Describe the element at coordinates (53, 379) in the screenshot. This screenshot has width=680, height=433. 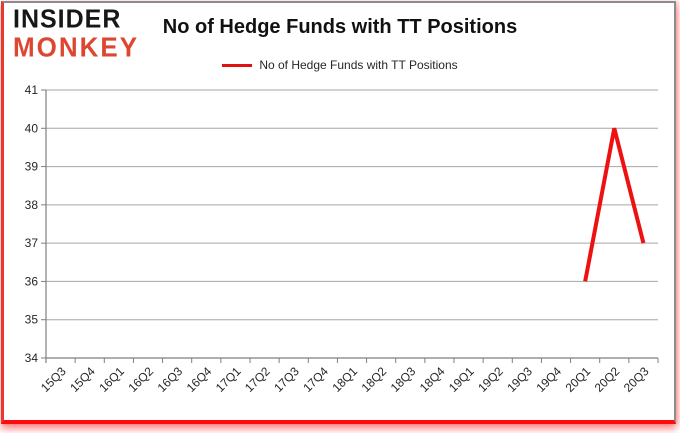
I see `x-tick-label: 15Q3` at that location.